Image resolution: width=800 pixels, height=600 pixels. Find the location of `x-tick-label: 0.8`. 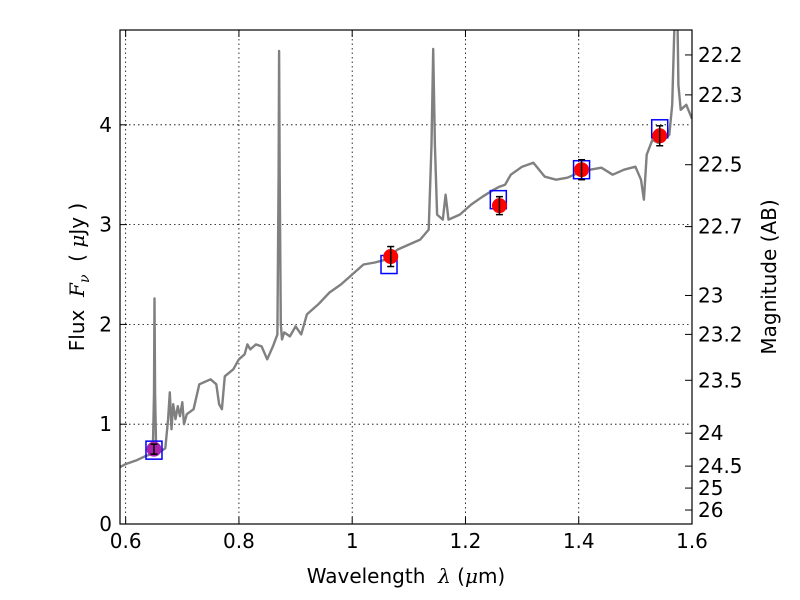

x-tick-label: 0.8 is located at coordinates (239, 541).